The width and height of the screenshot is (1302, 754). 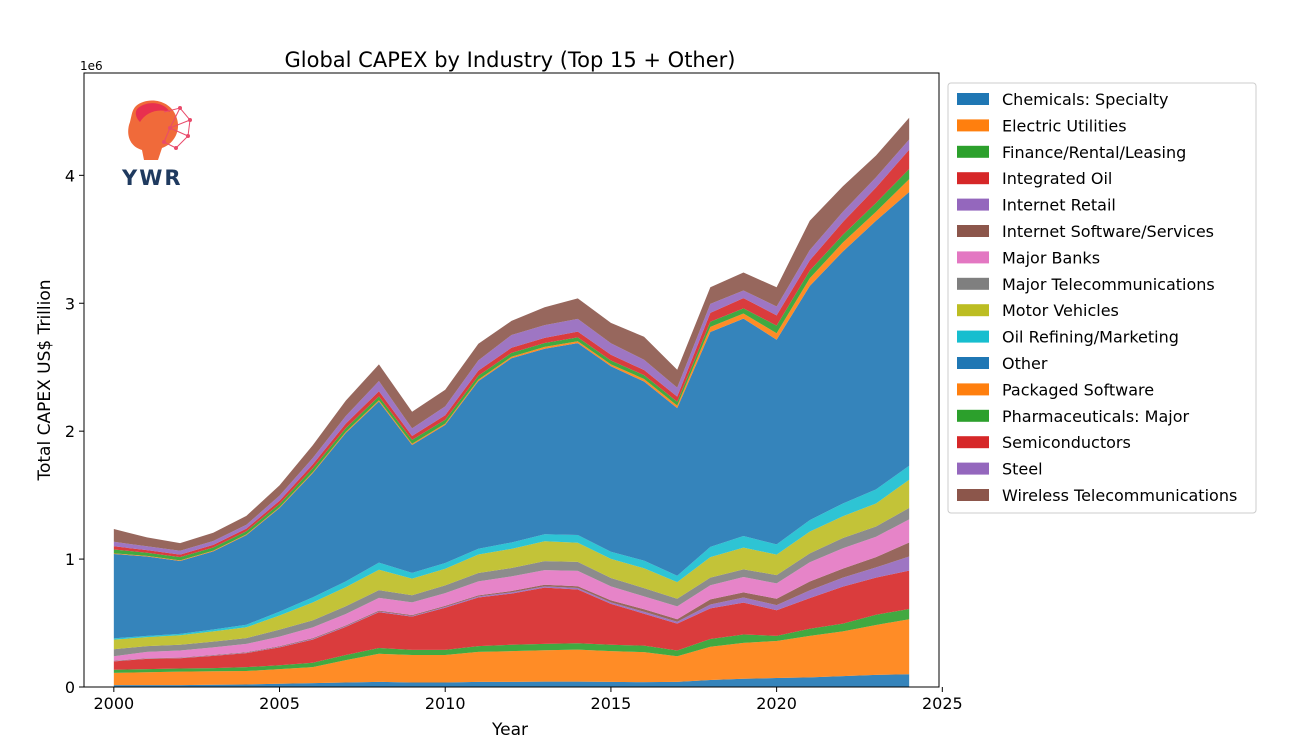 I want to click on legend-label-internet-software-services: Internet Software/Services, so click(x=1108, y=231).